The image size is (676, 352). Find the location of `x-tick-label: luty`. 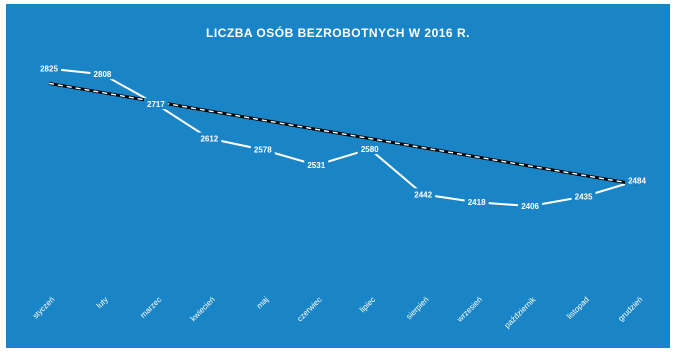

x-tick-label: luty is located at coordinates (102, 302).